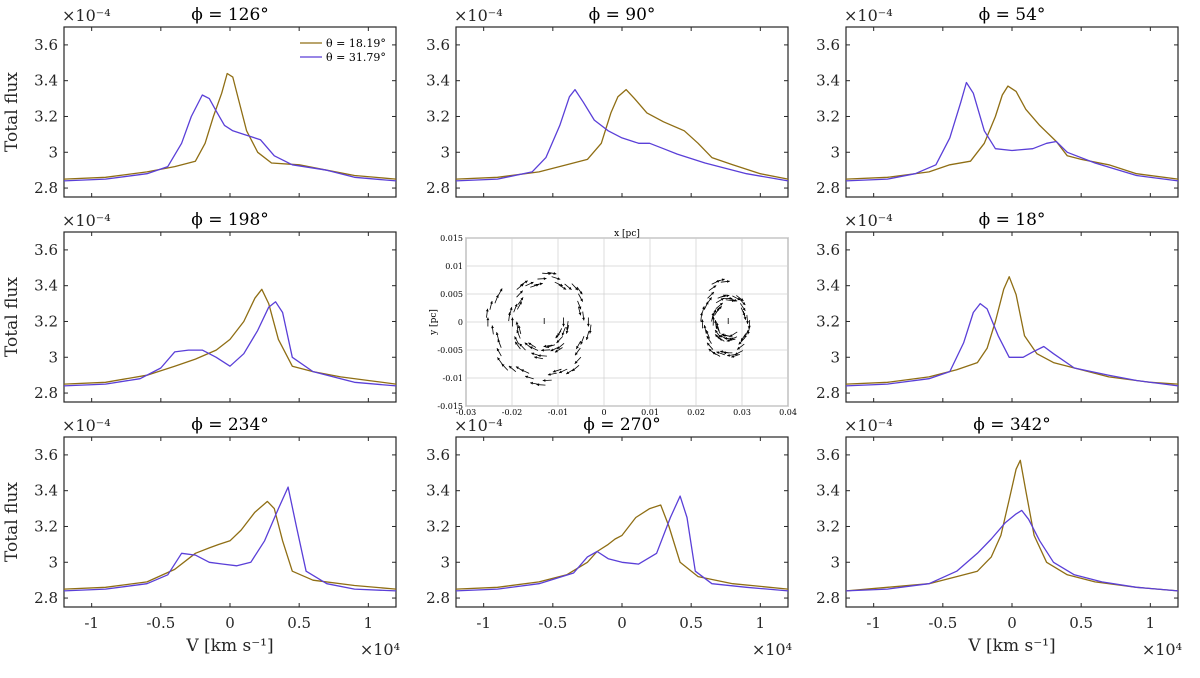  Describe the element at coordinates (344, 50) in the screenshot. I see `legend-box` at that location.